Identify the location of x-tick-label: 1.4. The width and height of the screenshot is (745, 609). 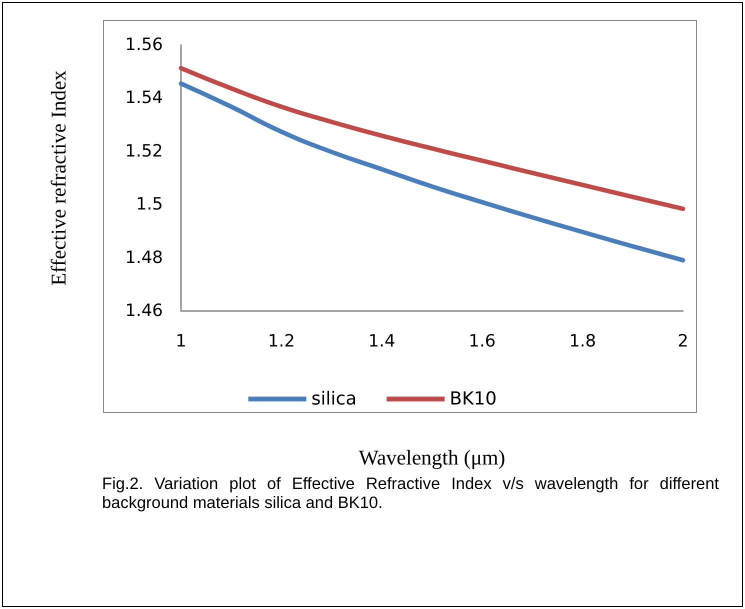
(382, 342).